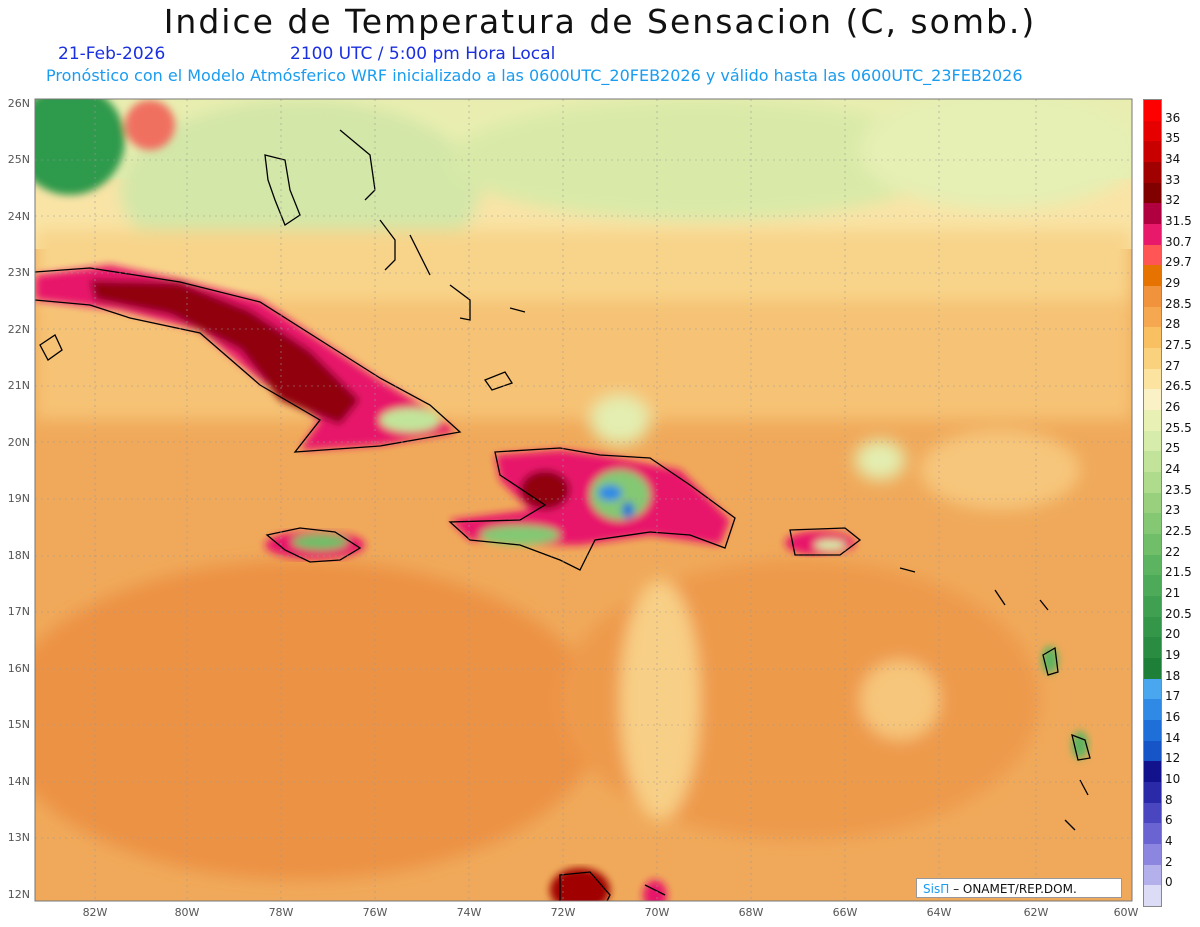  I want to click on color-scale-label: 14, so click(1173, 737).